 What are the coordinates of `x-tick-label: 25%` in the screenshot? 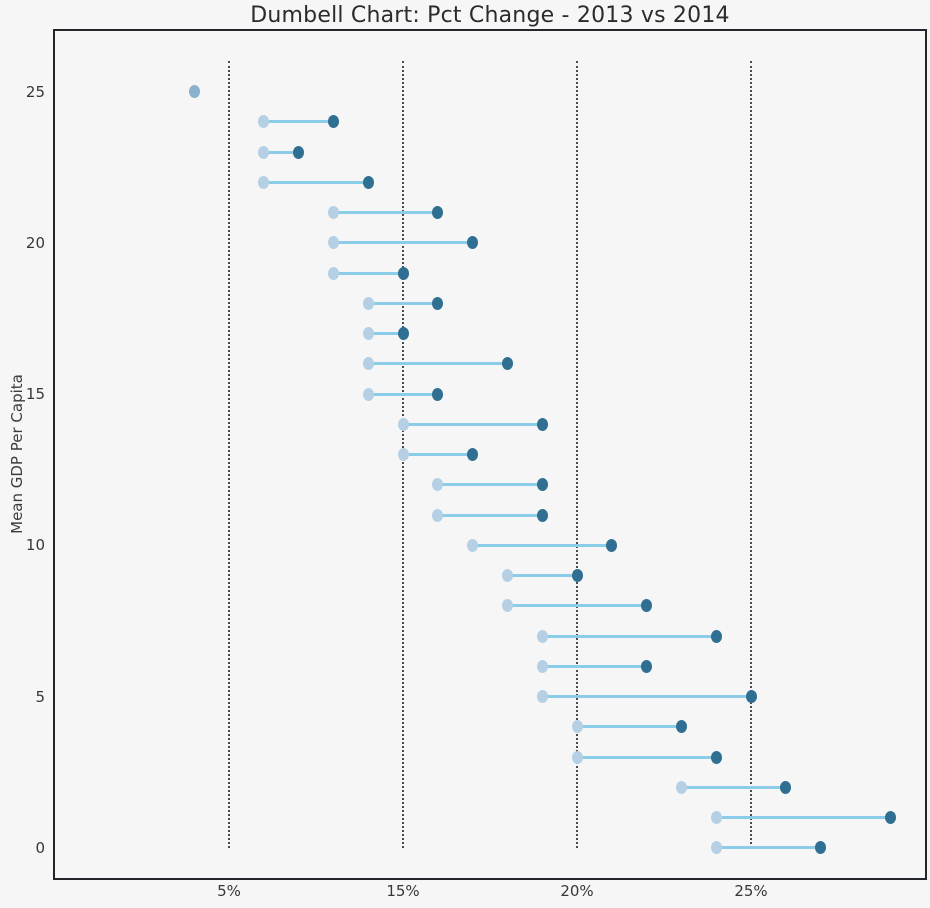 It's located at (751, 891).